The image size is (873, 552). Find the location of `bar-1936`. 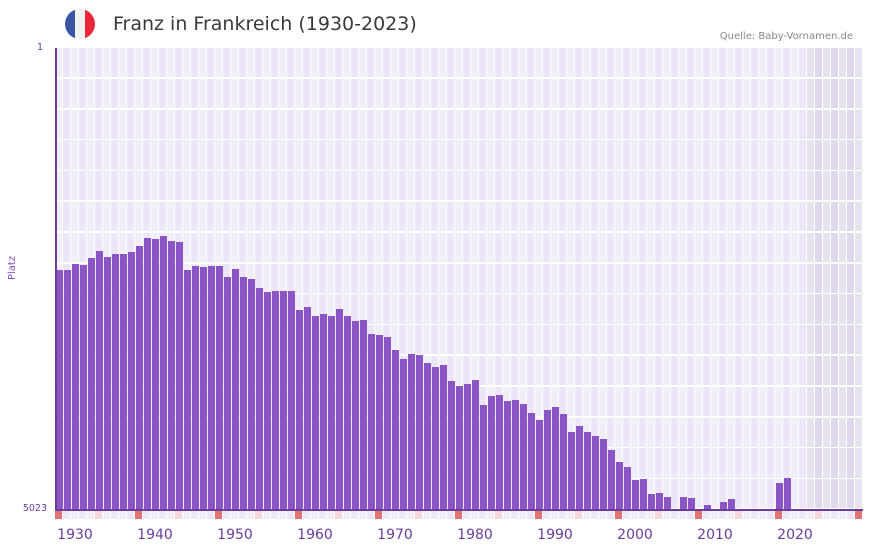

bar-1936 is located at coordinates (123, 381).